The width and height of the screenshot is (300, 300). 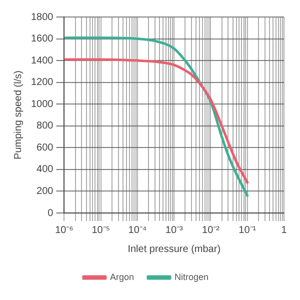 I want to click on x-tick-label: 10⁻⁵, so click(x=101, y=230).